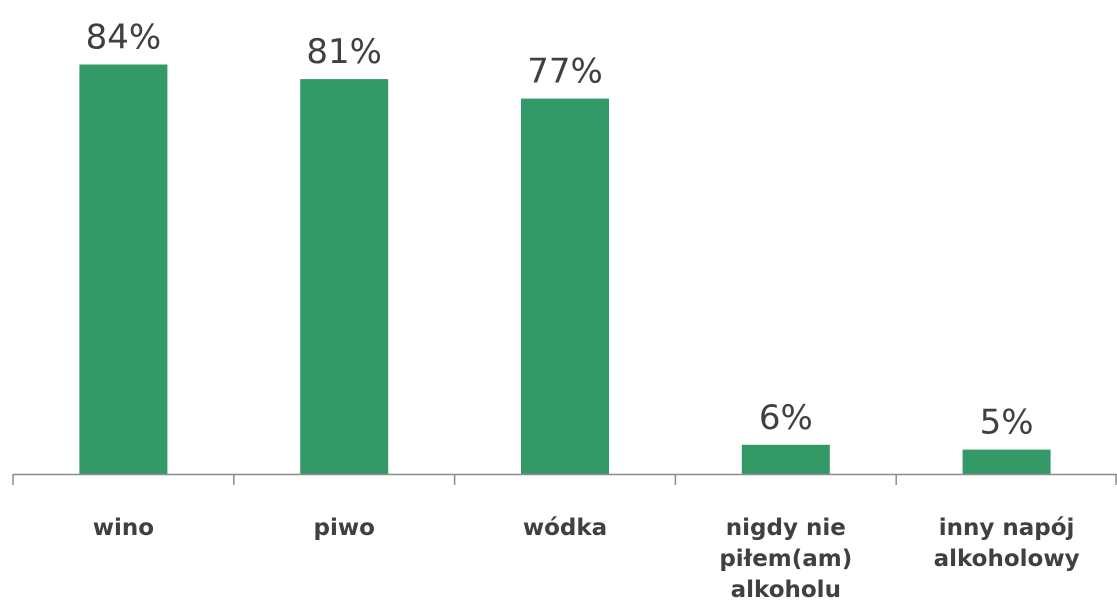 The image size is (1117, 609). What do you see at coordinates (1007, 559) in the screenshot?
I see `category-label-4-line-1: alkoholowy` at bounding box center [1007, 559].